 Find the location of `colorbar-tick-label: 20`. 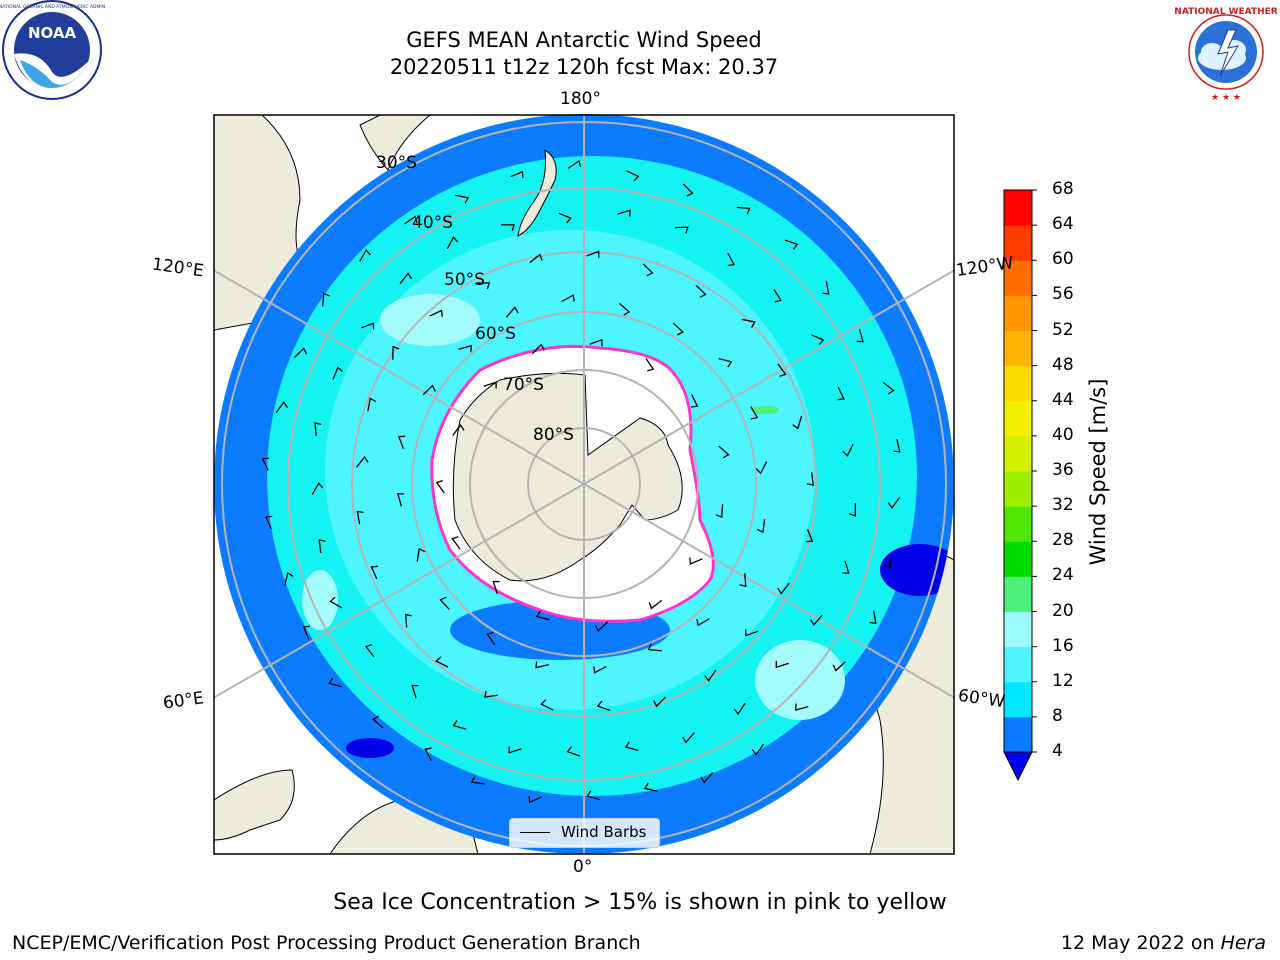

colorbar-tick-label: 20 is located at coordinates (1063, 610).